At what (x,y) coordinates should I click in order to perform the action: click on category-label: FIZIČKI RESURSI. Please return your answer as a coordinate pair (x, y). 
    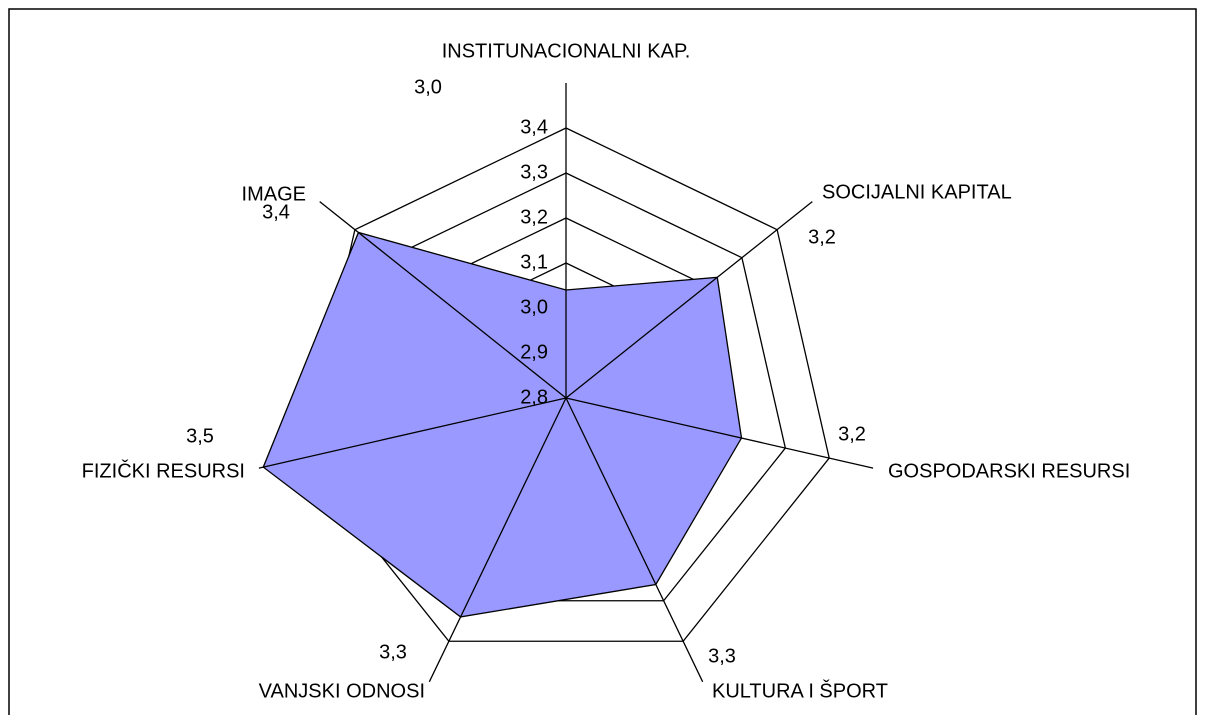
    Looking at the image, I should click on (163, 470).